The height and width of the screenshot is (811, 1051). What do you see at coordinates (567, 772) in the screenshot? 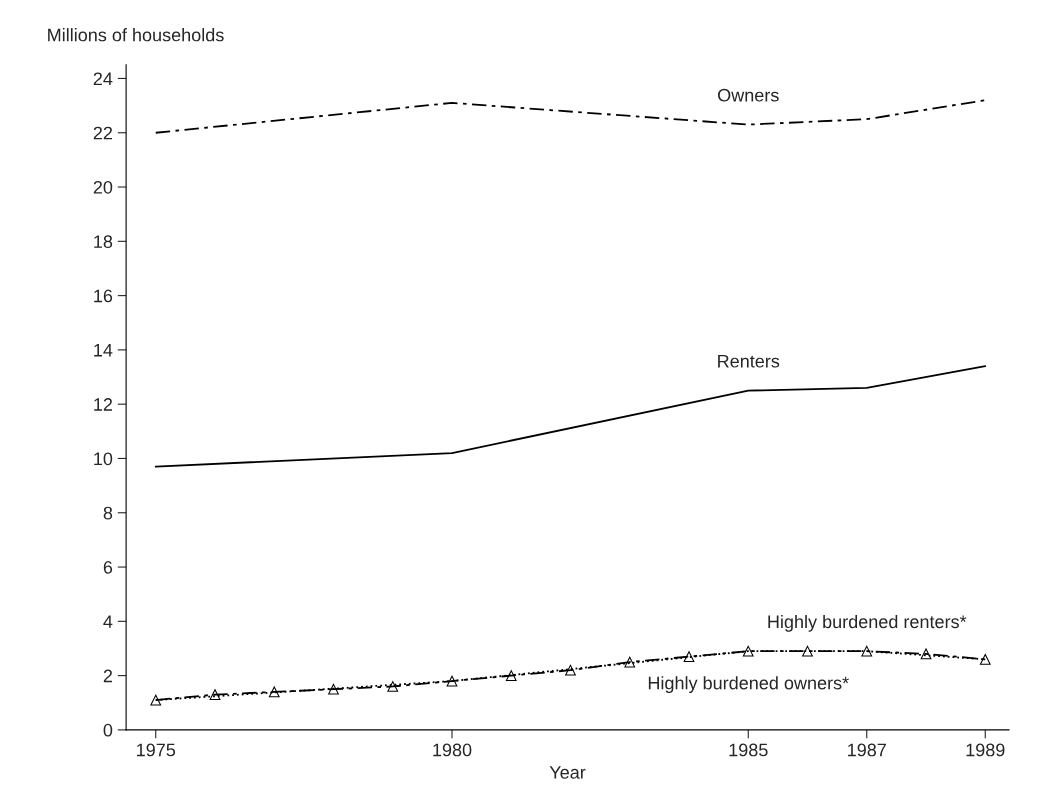
I see `x-axis-title: Year` at bounding box center [567, 772].